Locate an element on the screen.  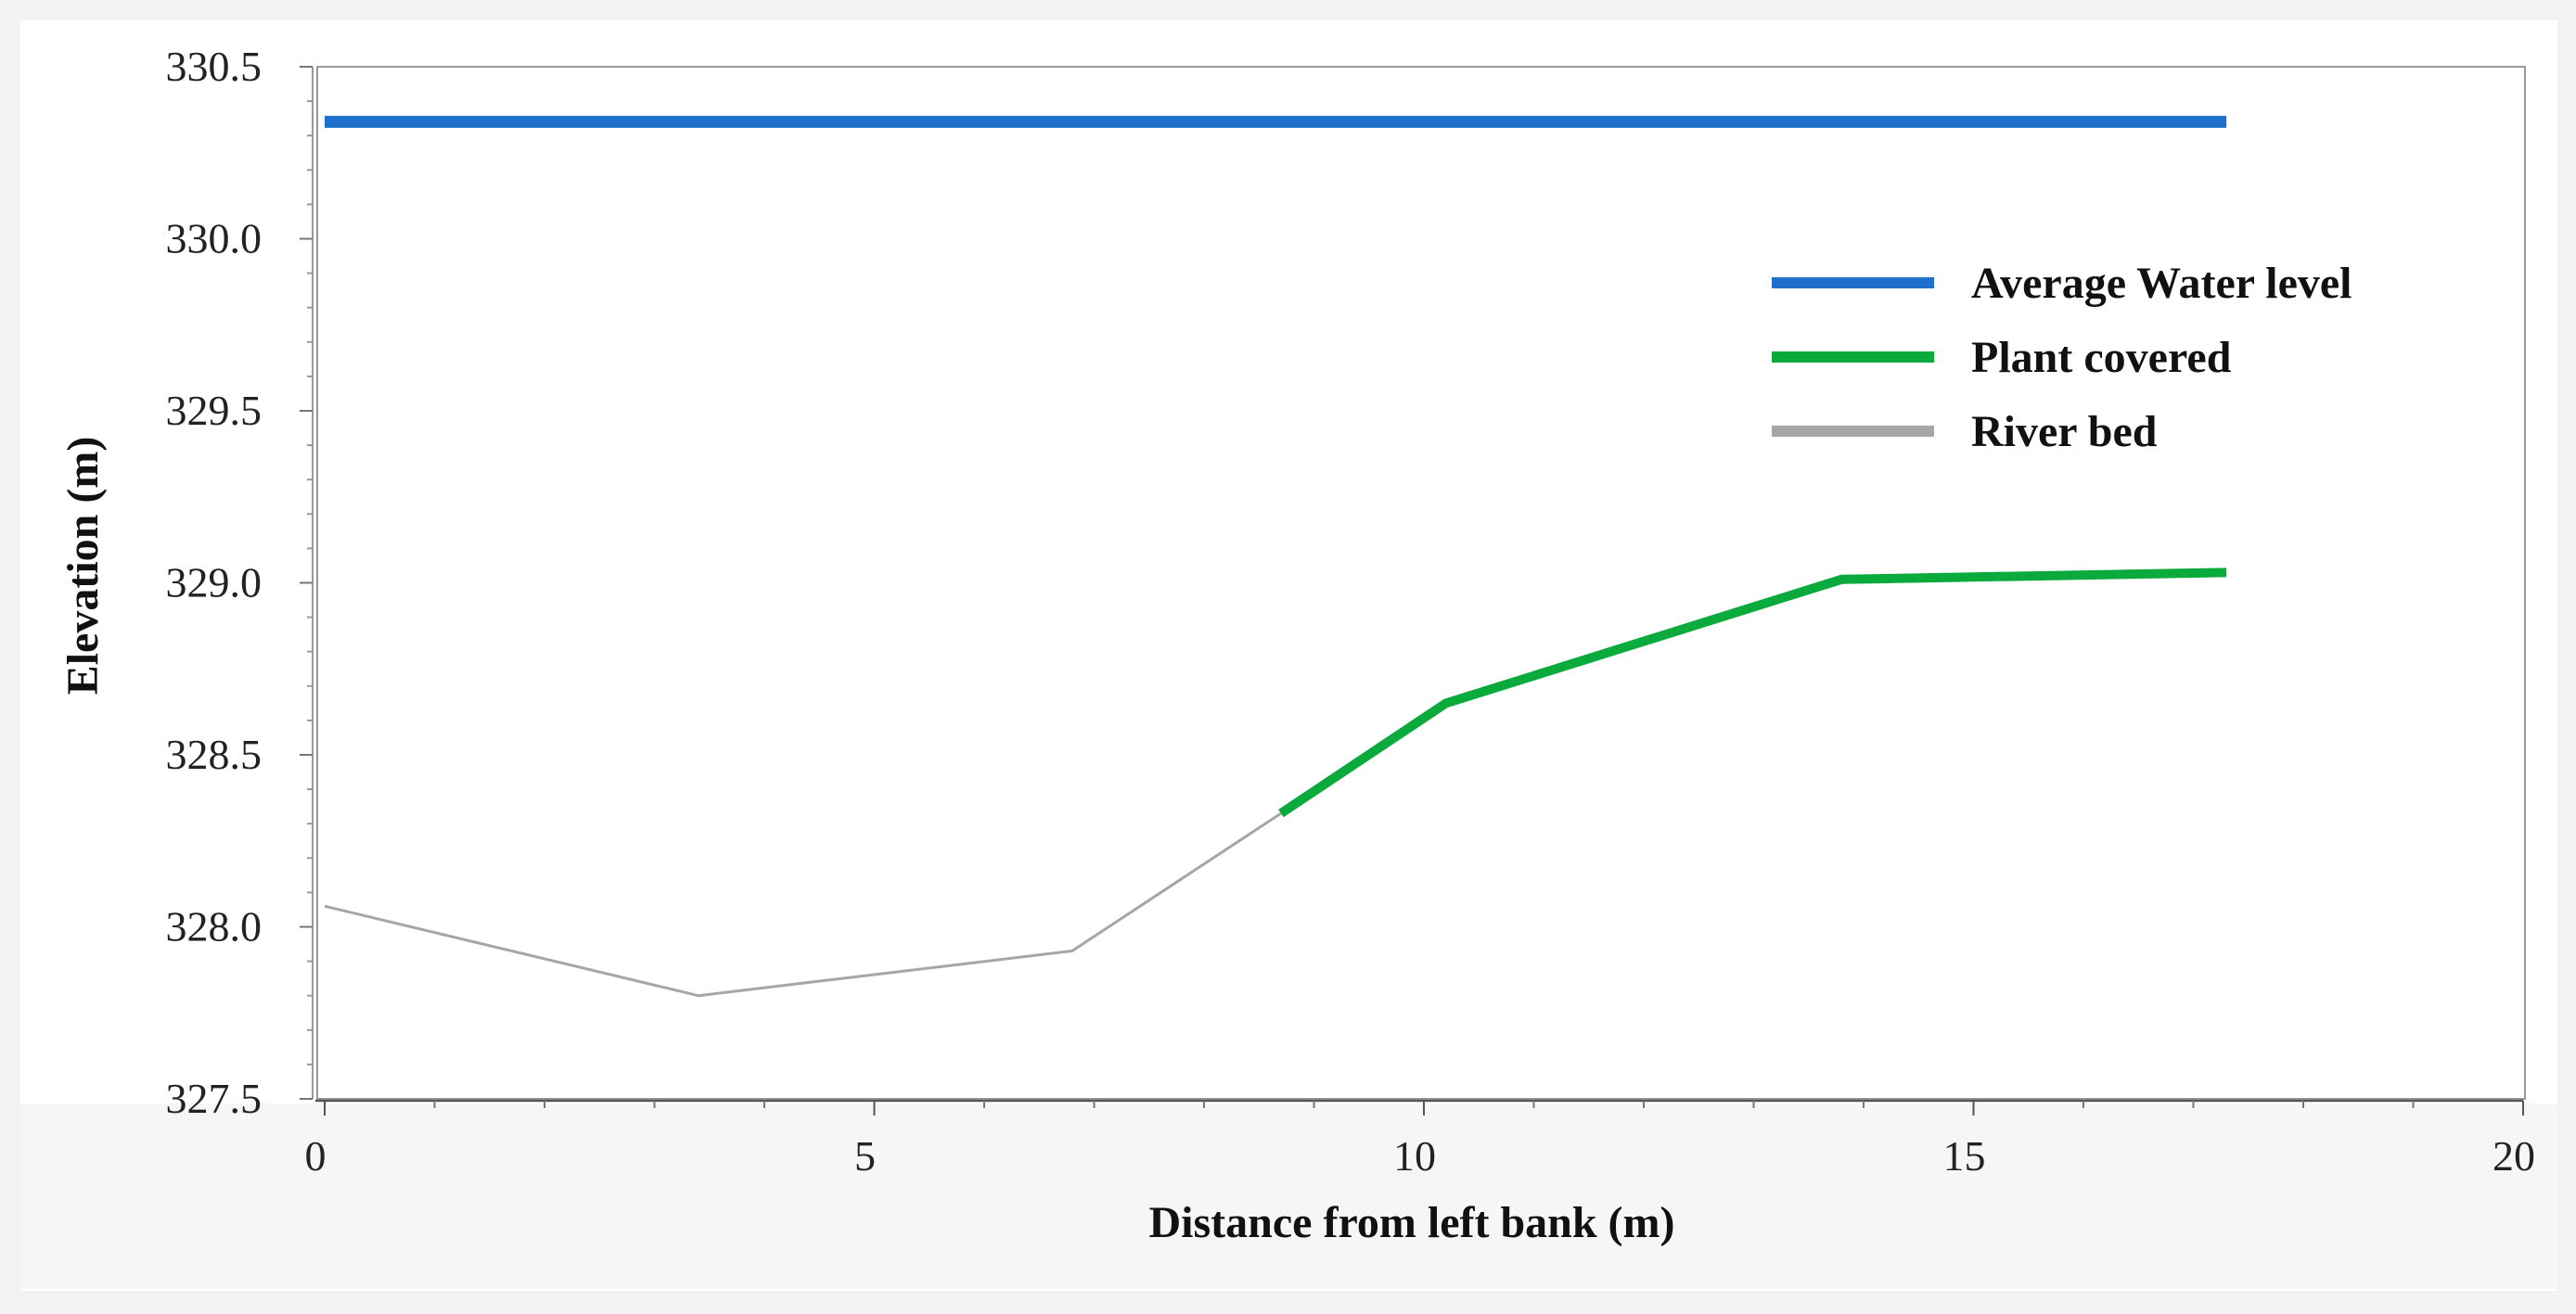
y-tick-label: 328.5 is located at coordinates (214, 754).